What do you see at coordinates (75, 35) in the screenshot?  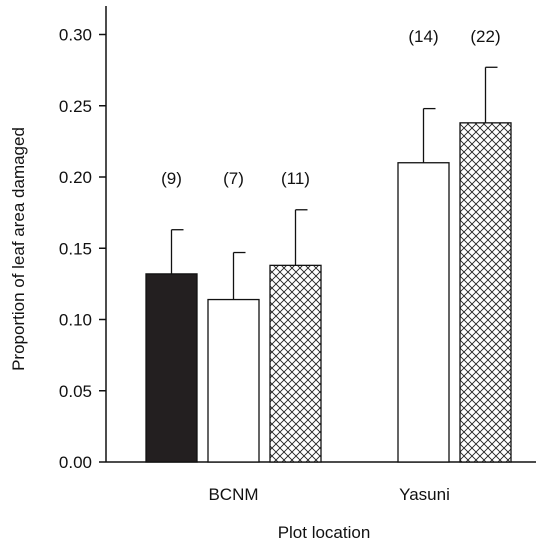 I see `y-tick-label: 0.30` at bounding box center [75, 35].